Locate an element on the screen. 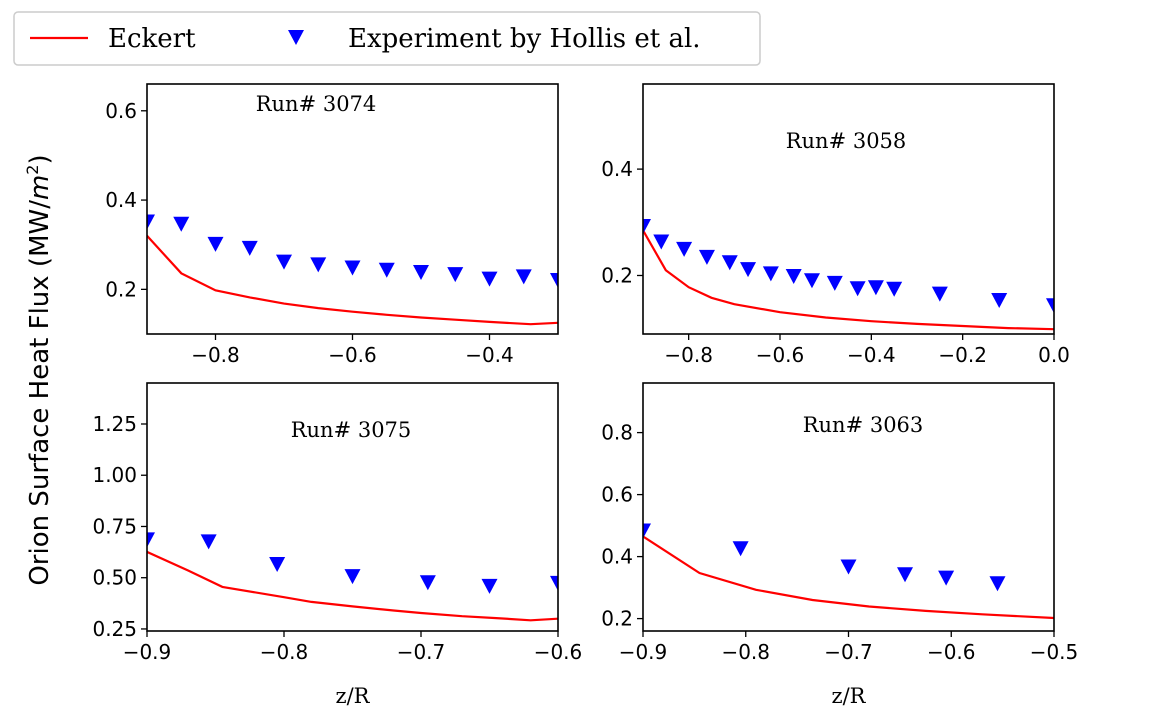 Image resolution: width=1168 pixels, height=720 pixels. y-tick-label: 0.25 is located at coordinates (114, 629).